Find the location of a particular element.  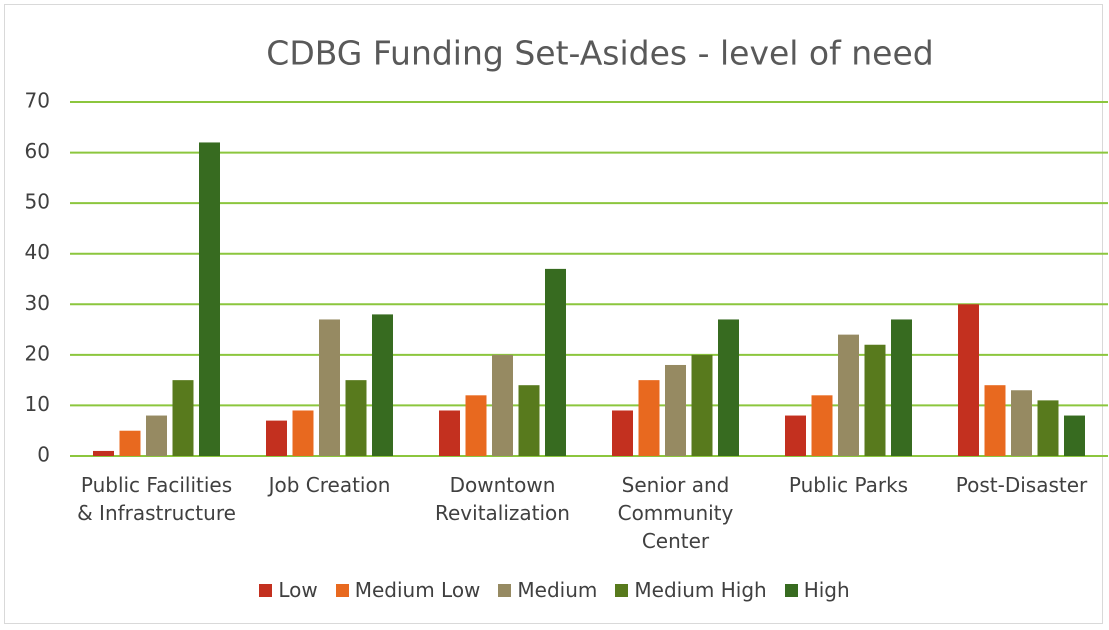

y-tick-label: 30 is located at coordinates (37, 303).